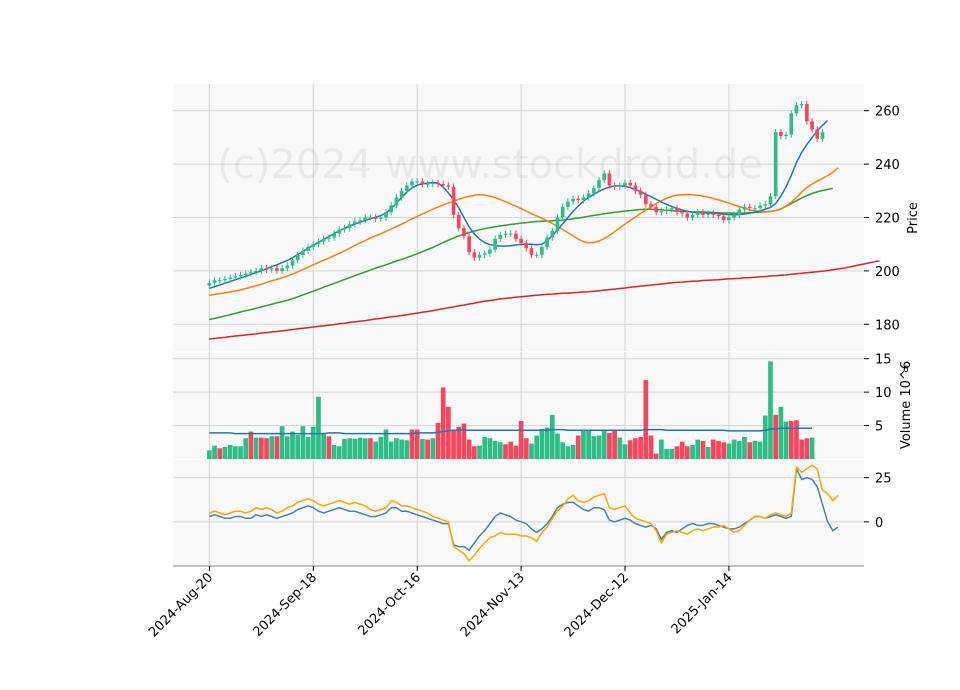 The image size is (960, 690). Describe the element at coordinates (490, 165) in the screenshot. I see `watermark-text: (c)2024 www.stockdroid.de` at that location.